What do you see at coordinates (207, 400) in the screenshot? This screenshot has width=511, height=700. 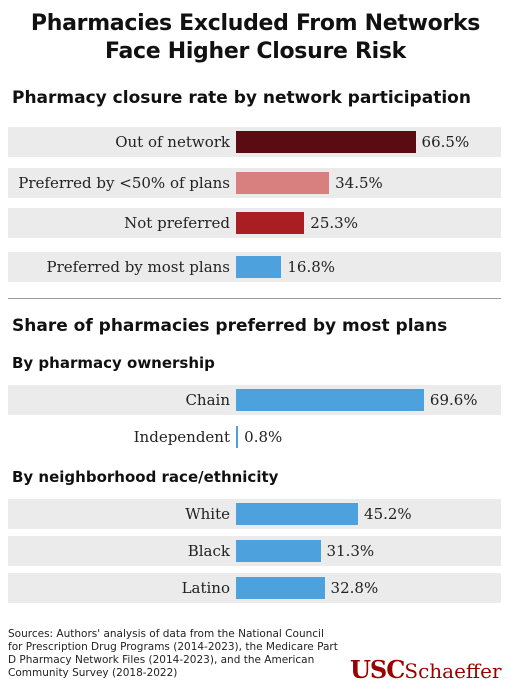 I see `bar-category-label: Chain` at bounding box center [207, 400].